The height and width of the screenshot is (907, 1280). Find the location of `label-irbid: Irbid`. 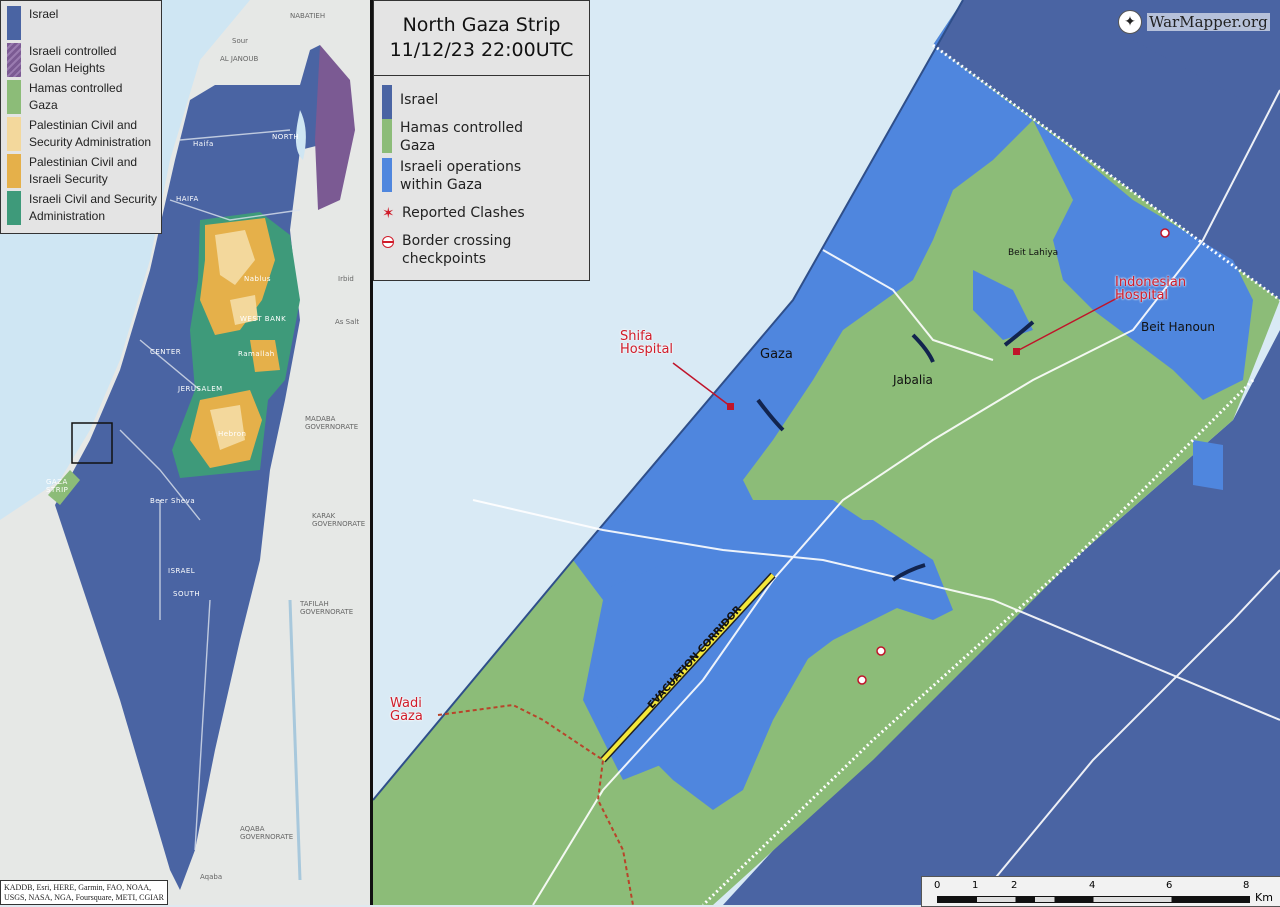

label-irbid: Irbid is located at coordinates (346, 279).